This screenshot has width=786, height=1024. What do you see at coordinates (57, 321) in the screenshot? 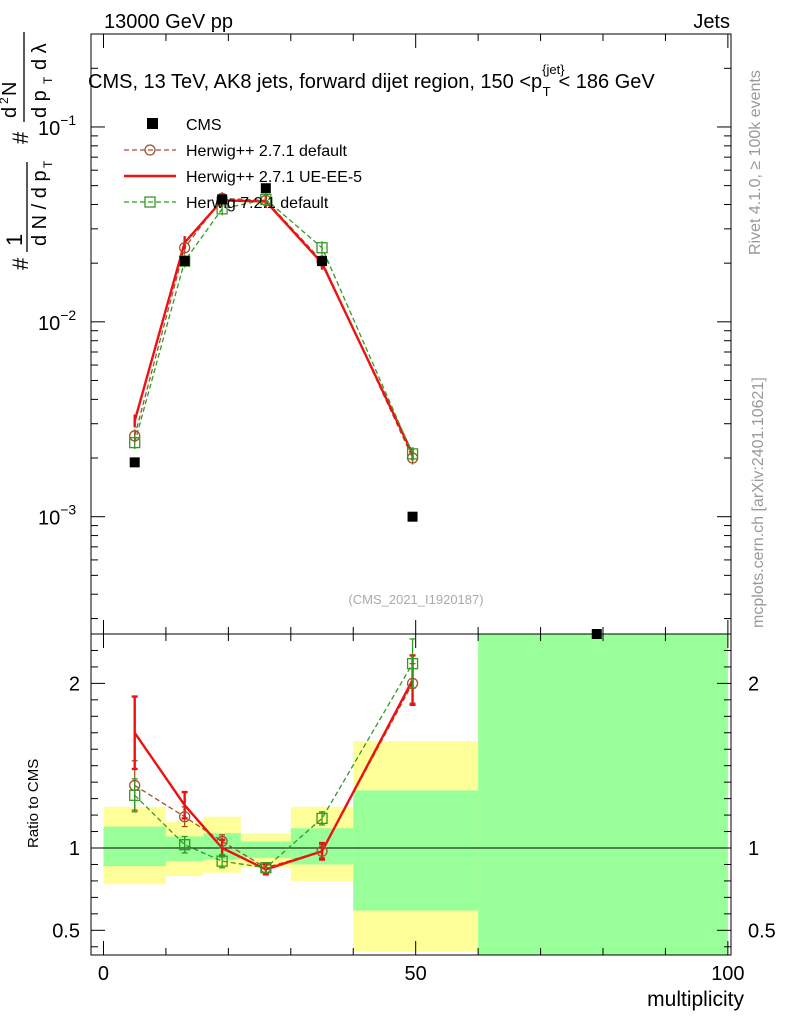
I see `main-y-tick-label-1: 10⁻²` at bounding box center [57, 321].